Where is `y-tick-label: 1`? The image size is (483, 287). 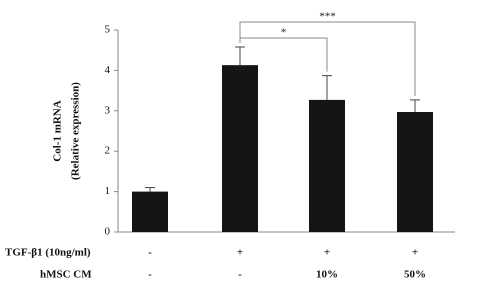
y-tick-label: 1 is located at coordinates (108, 191).